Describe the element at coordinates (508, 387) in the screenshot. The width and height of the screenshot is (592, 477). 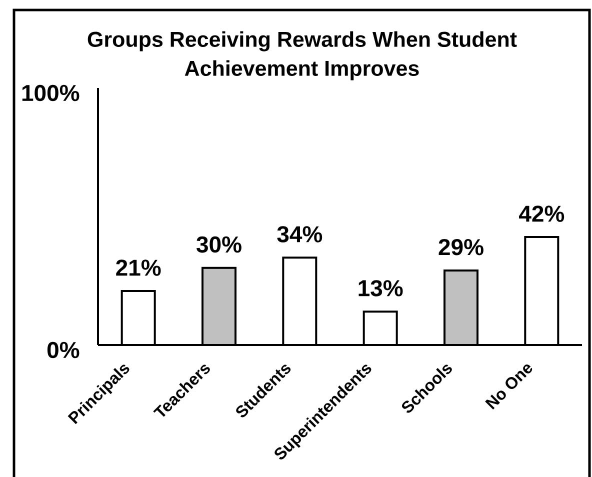
I see `x-tick-label: No One` at that location.